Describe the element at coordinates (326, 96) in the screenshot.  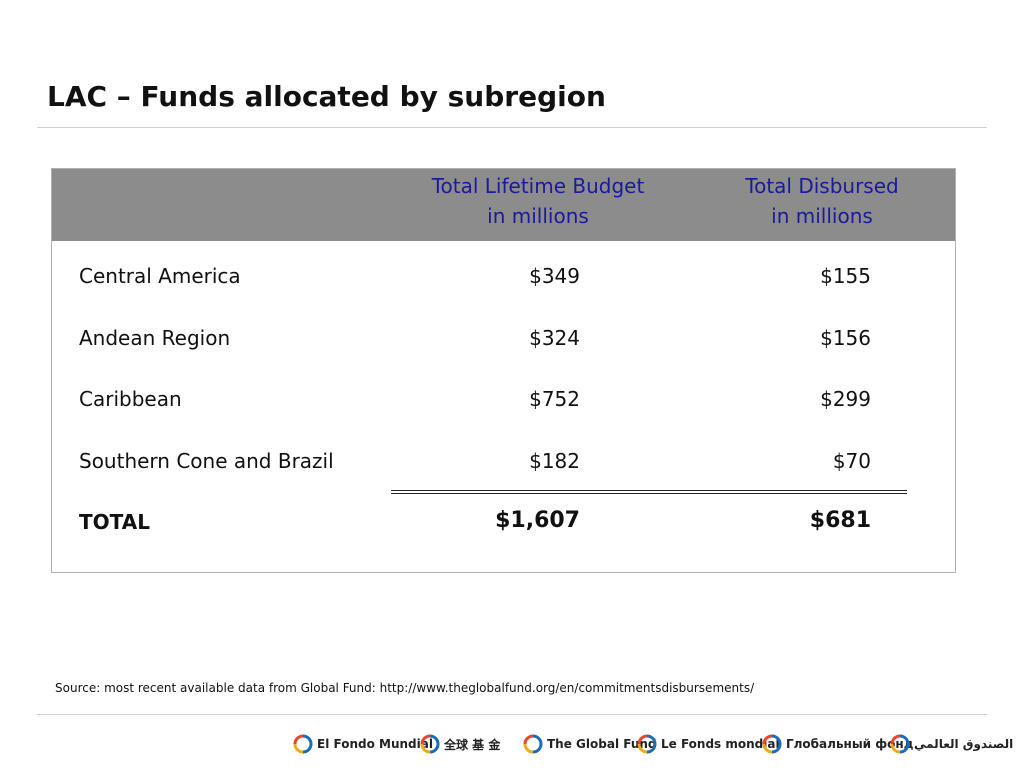
I see `slide-title: LAC – Funds allocated by subregion` at that location.